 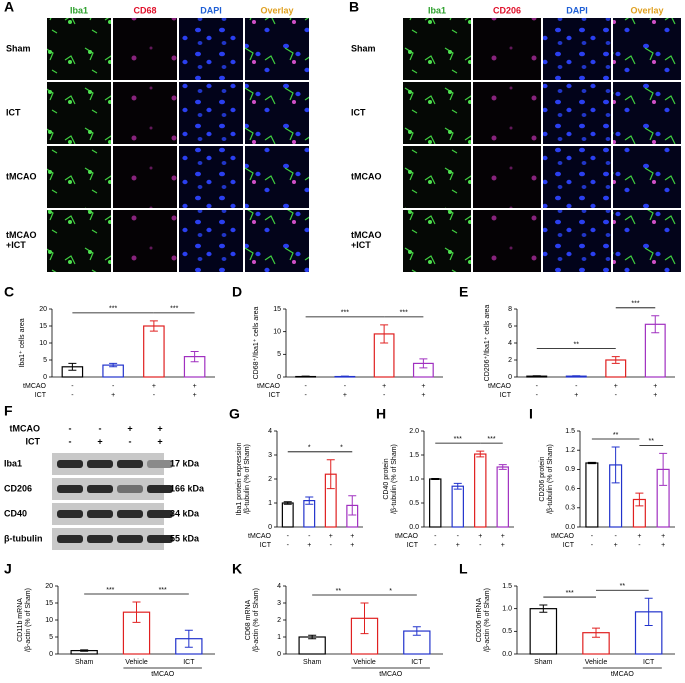 I want to click on panel-label: A, so click(x=9, y=7).